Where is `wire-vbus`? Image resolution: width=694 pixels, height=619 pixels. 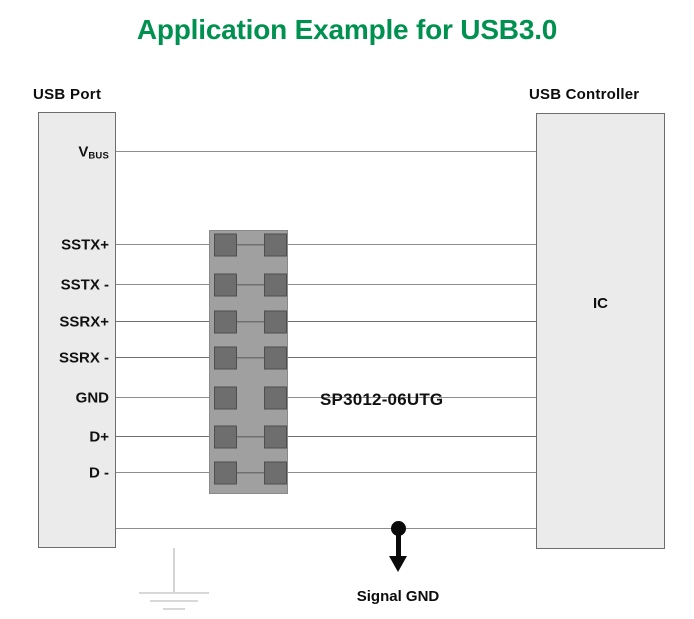 wire-vbus is located at coordinates (326, 152).